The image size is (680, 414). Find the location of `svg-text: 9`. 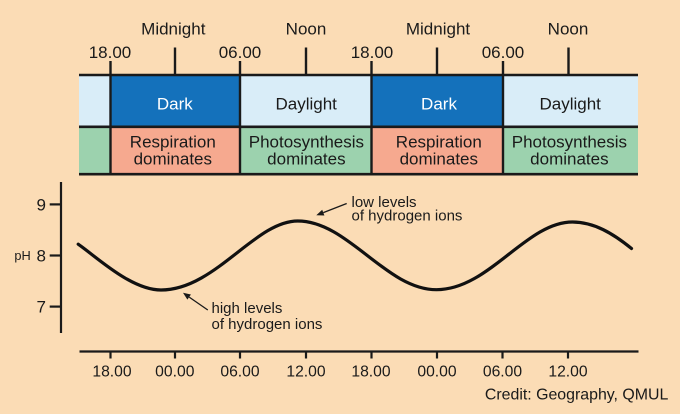

svg-text: 9 is located at coordinates (41, 205).